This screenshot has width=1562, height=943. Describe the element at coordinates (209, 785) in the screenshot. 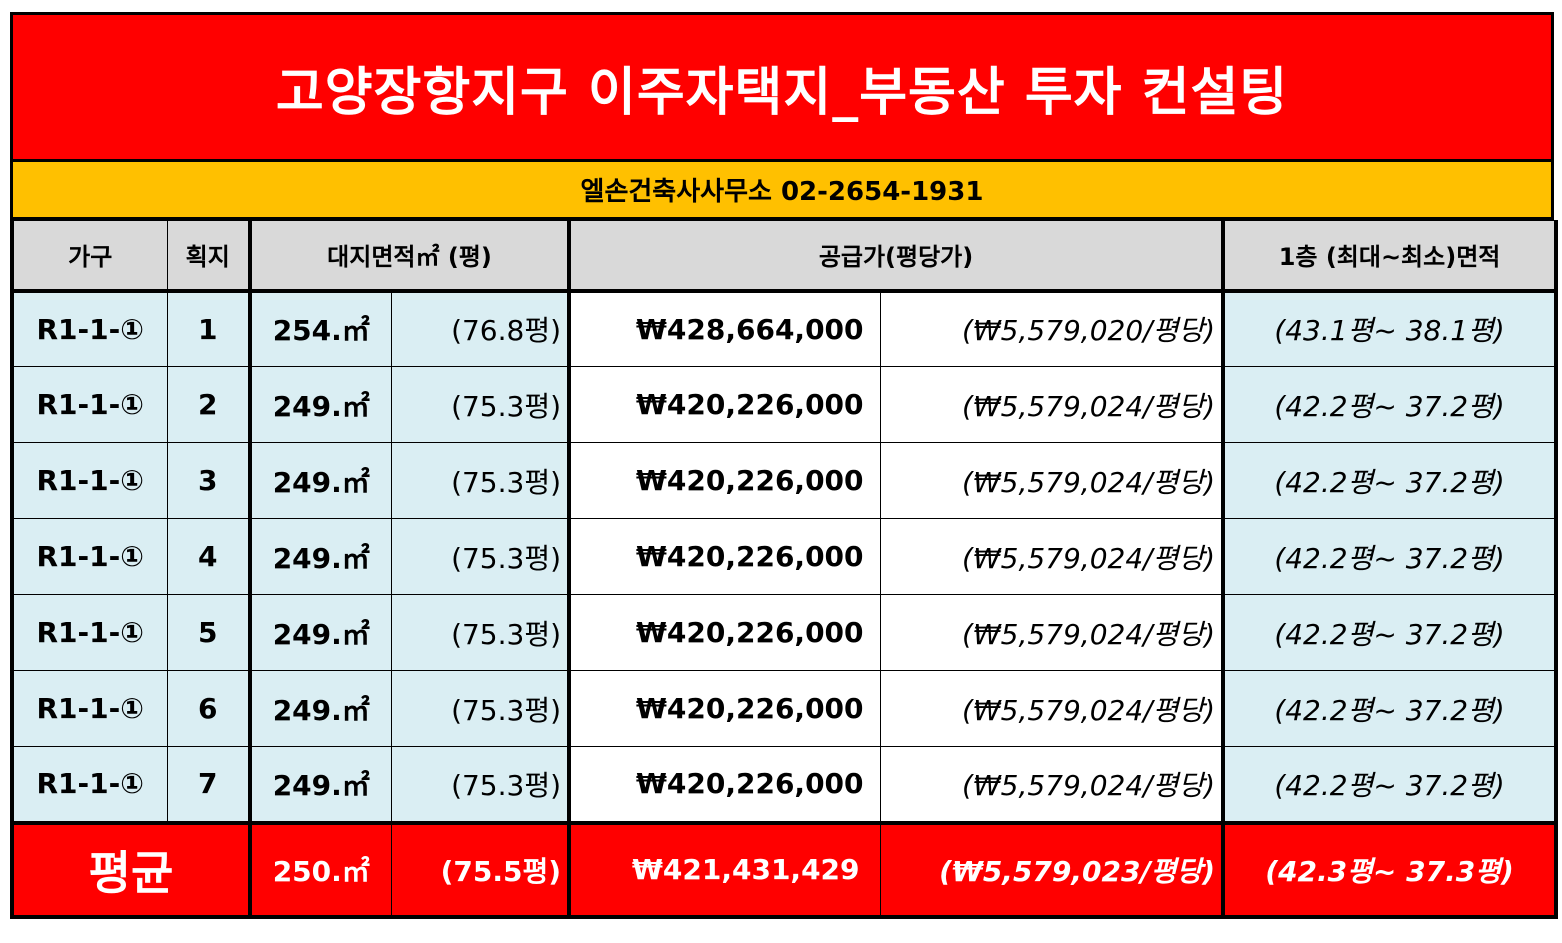

I see `cell-lot: 7` at that location.